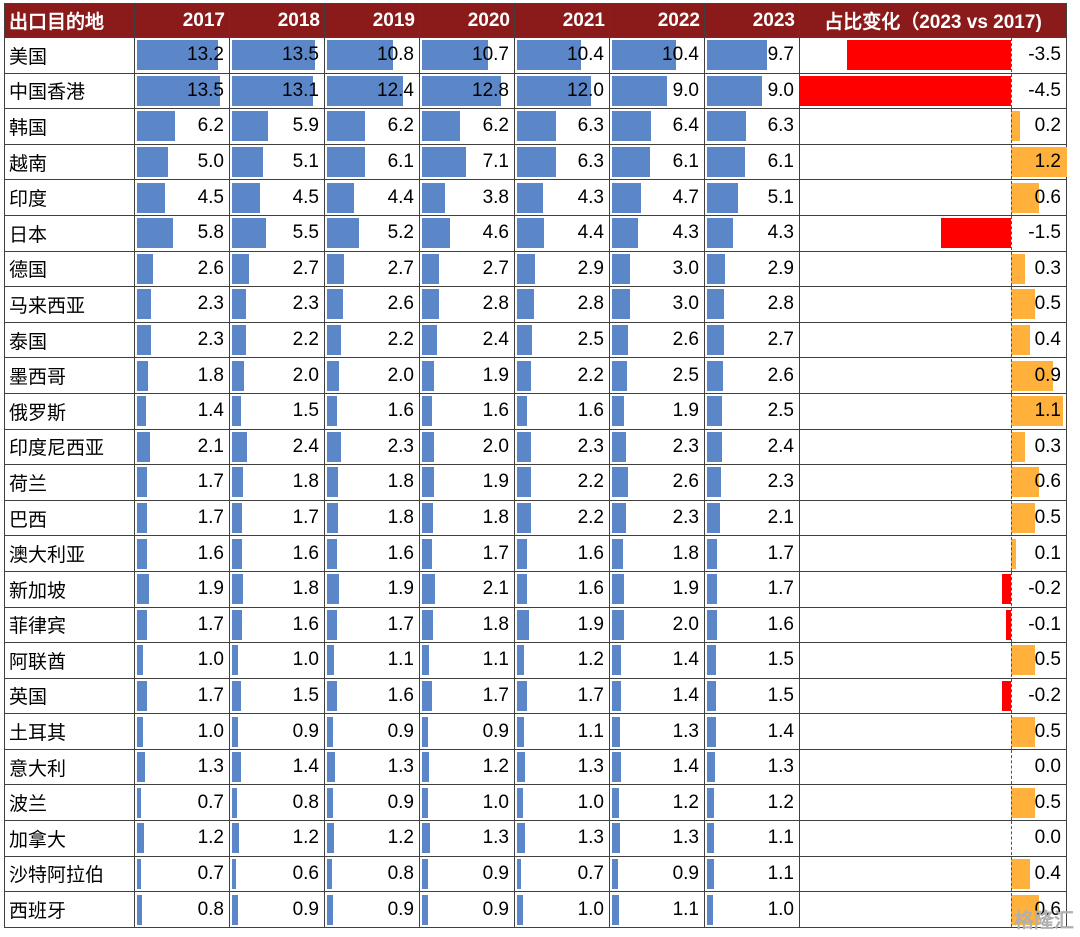 The width and height of the screenshot is (1080, 937). What do you see at coordinates (182, 803) in the screenshot?
I see `value-cell-inner: 0.7` at bounding box center [182, 803].